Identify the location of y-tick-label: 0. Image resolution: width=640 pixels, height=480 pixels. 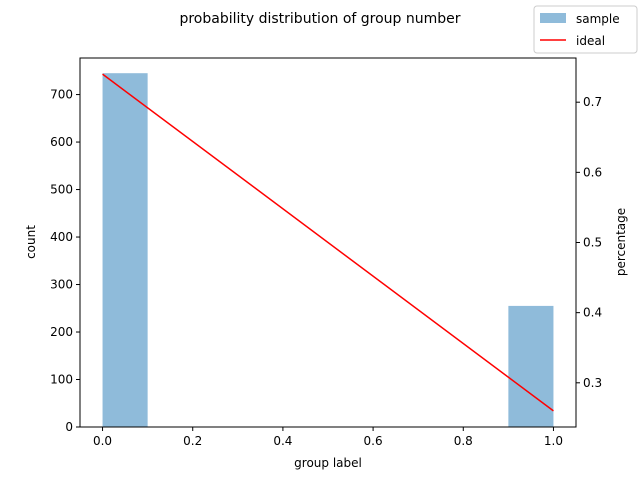
(69, 427).